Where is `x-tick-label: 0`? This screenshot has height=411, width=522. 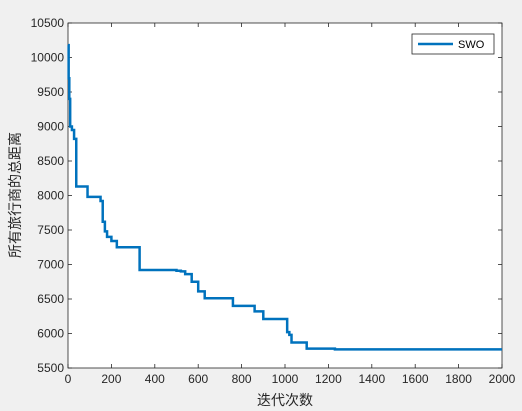 x-tick-label: 0 is located at coordinates (68, 379).